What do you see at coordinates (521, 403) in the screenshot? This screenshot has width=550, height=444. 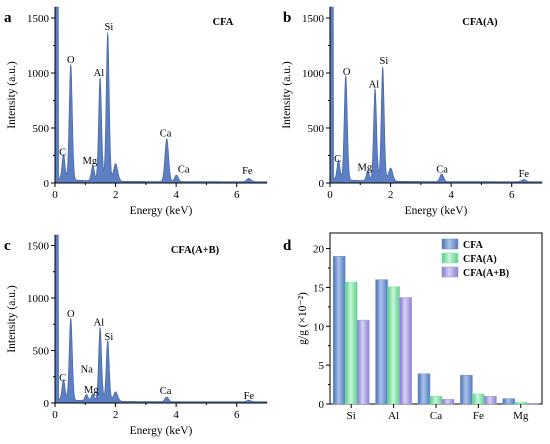 I see `bar-cfa-a--mg` at bounding box center [521, 403].